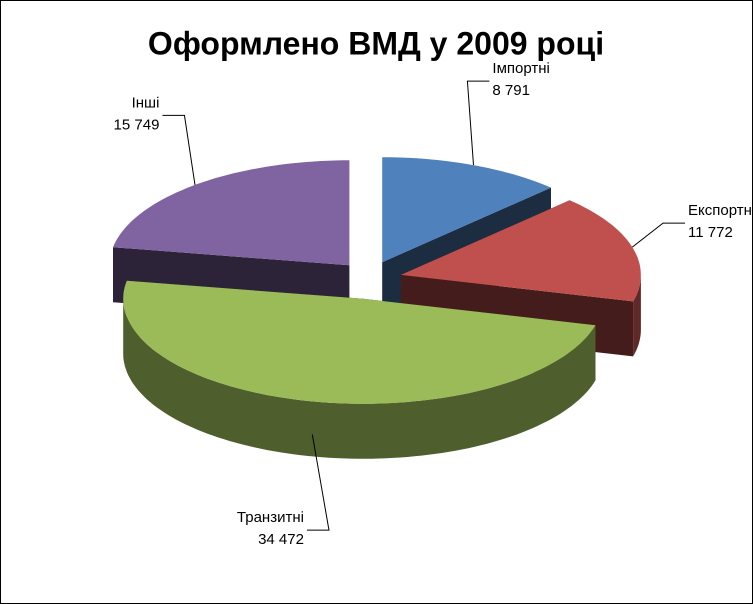 The width and height of the screenshot is (753, 604). I want to click on chart-title: Оформлено ВМД у 2009 році, so click(376, 43).